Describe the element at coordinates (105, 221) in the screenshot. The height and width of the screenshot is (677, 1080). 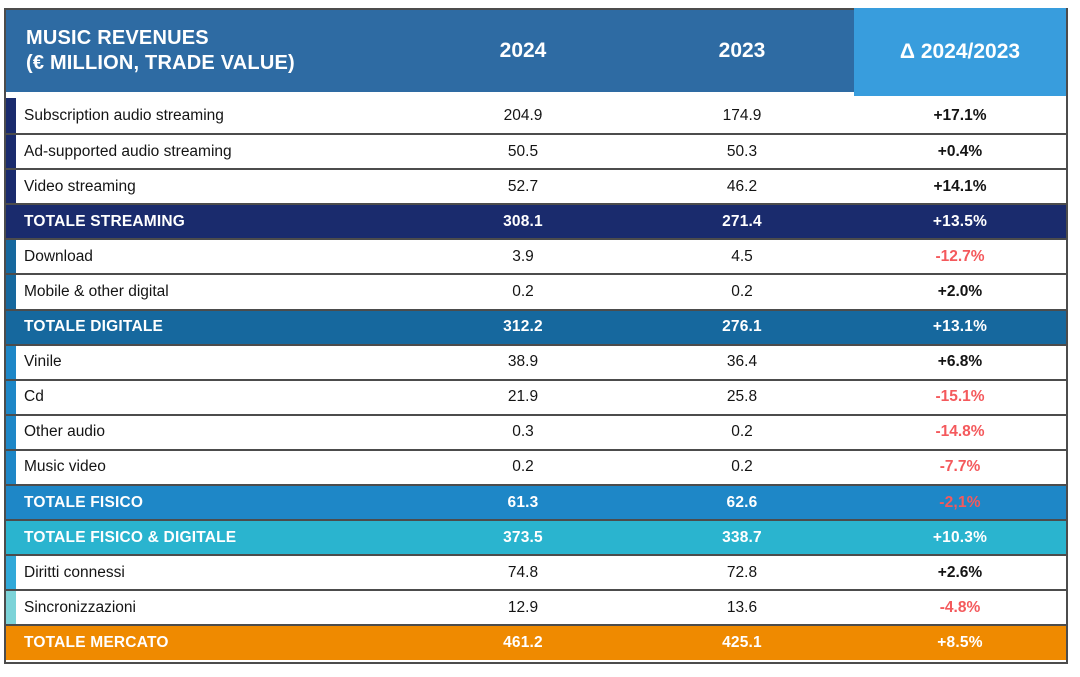
I see `row-label: TOTALE STREAMING` at that location.